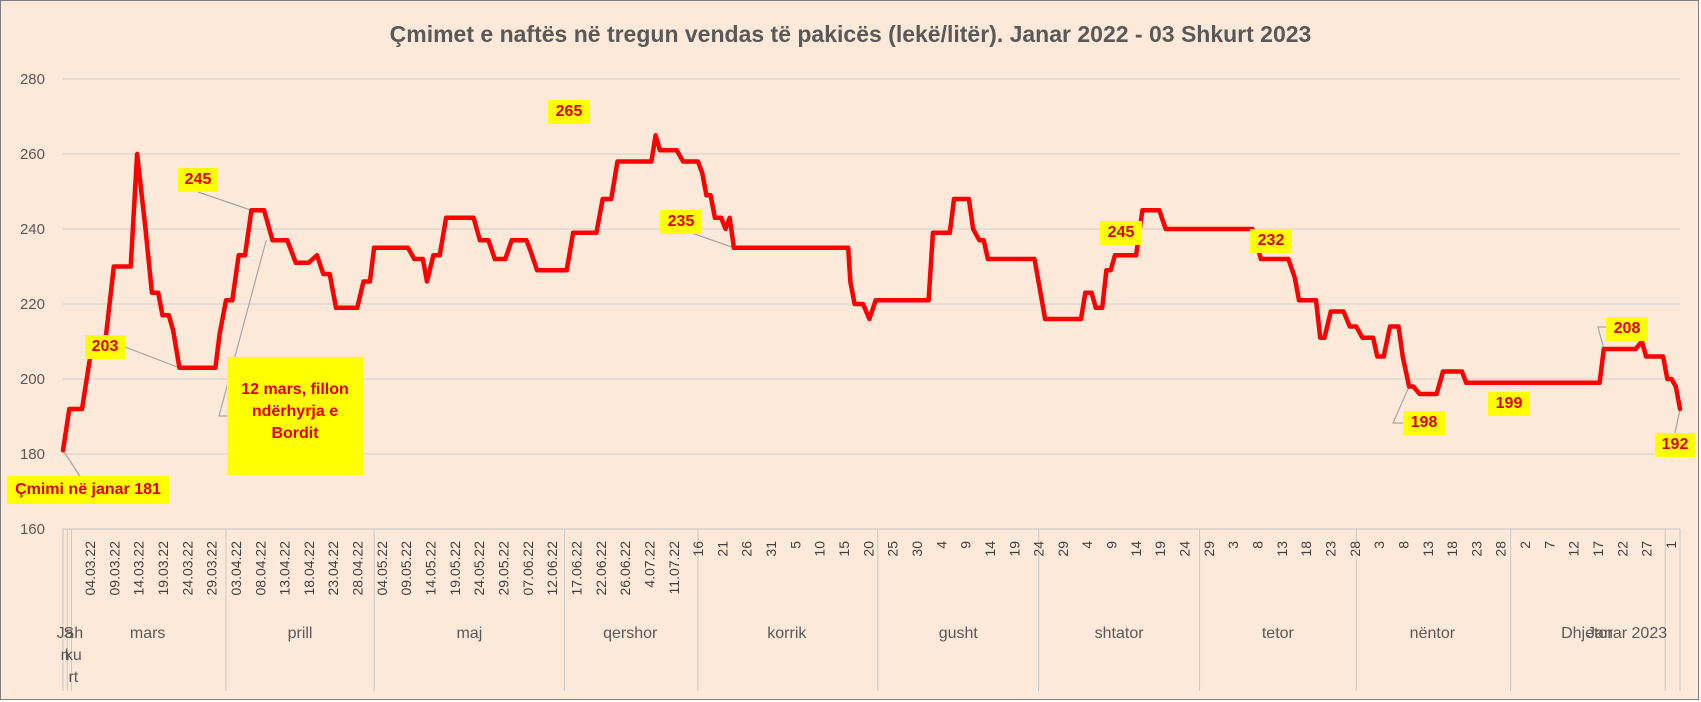 Image resolution: width=1701 pixels, height=702 pixels. Describe the element at coordinates (1574, 549) in the screenshot. I see `x-tick-label: 12` at that location.